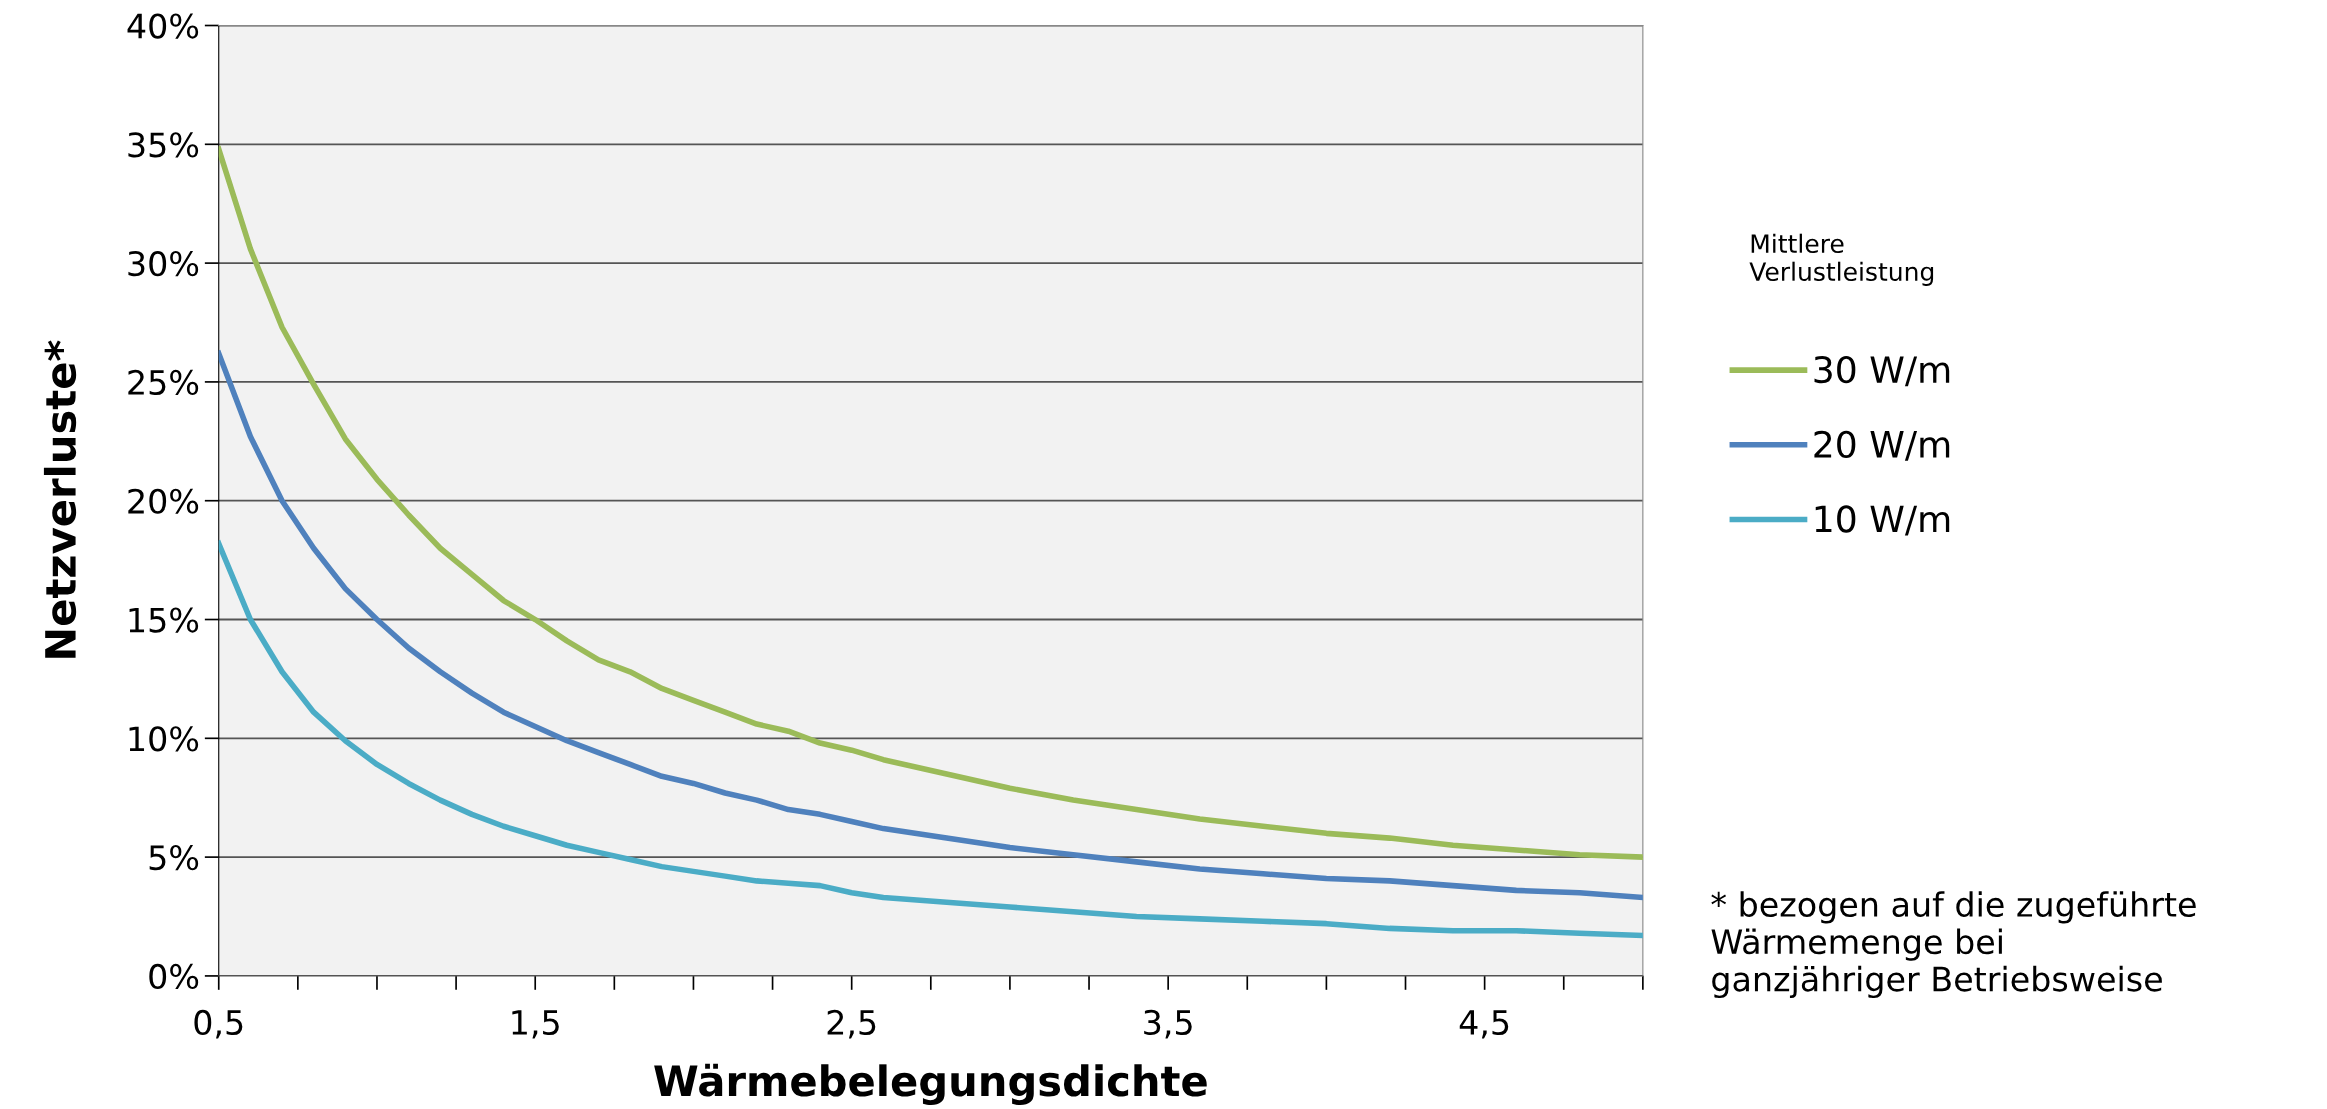  I want to click on x-tick-label: 3,5, so click(1168, 1024).